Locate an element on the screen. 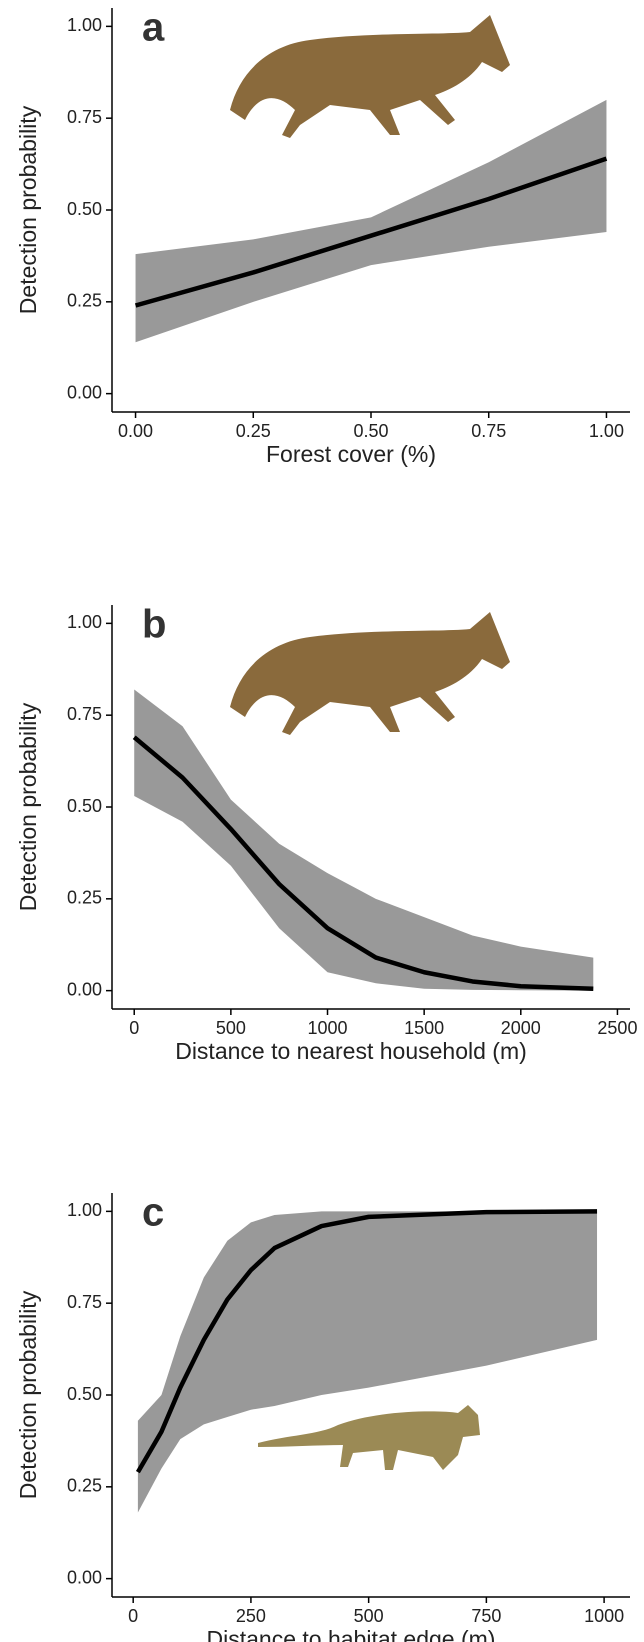 Image resolution: width=644 pixels, height=1642 pixels. panel-letter: a is located at coordinates (153, 28).